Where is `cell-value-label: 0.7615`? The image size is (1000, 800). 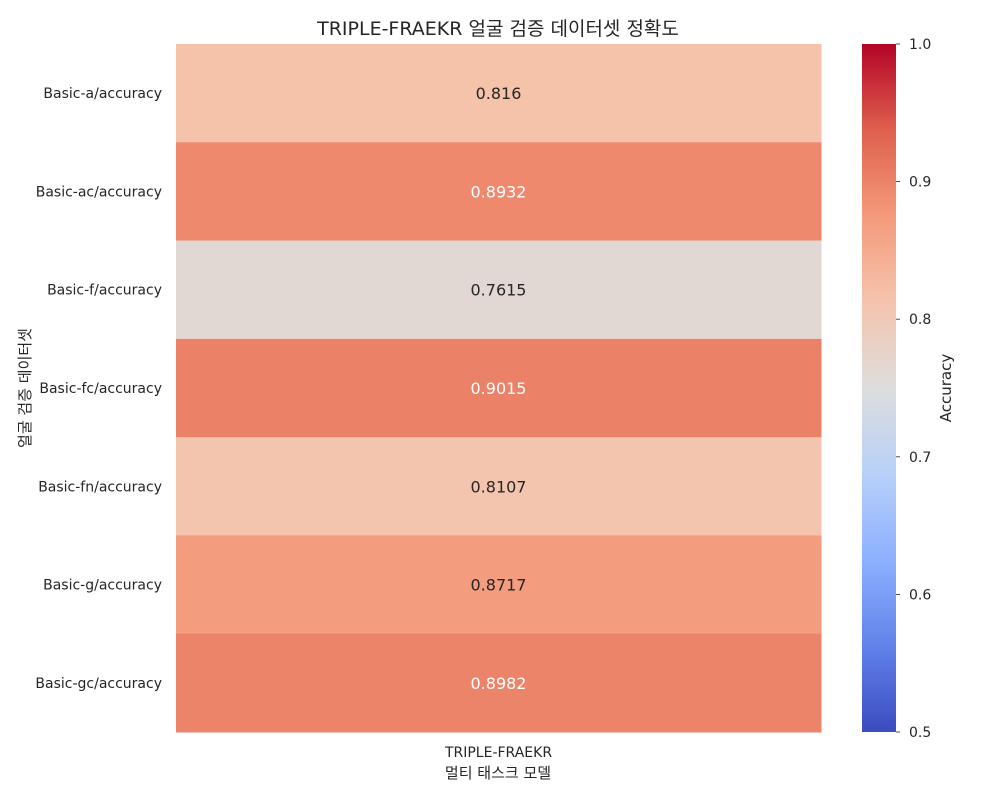
cell-value-label: 0.7615 is located at coordinates (499, 290).